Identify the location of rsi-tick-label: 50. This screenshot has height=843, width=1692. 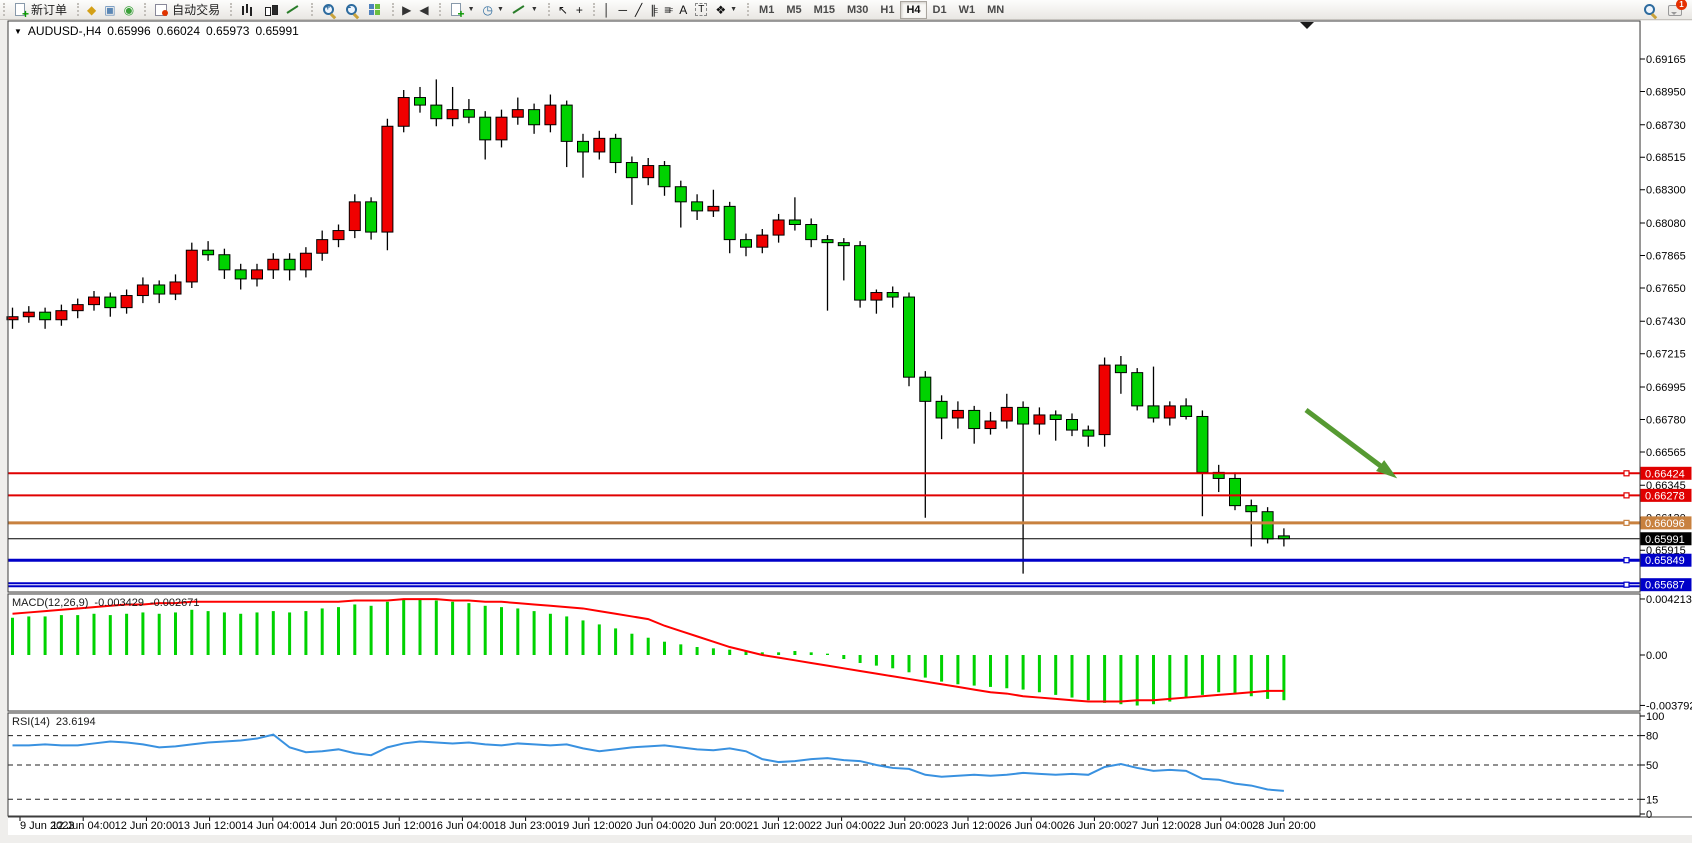
(1652, 766).